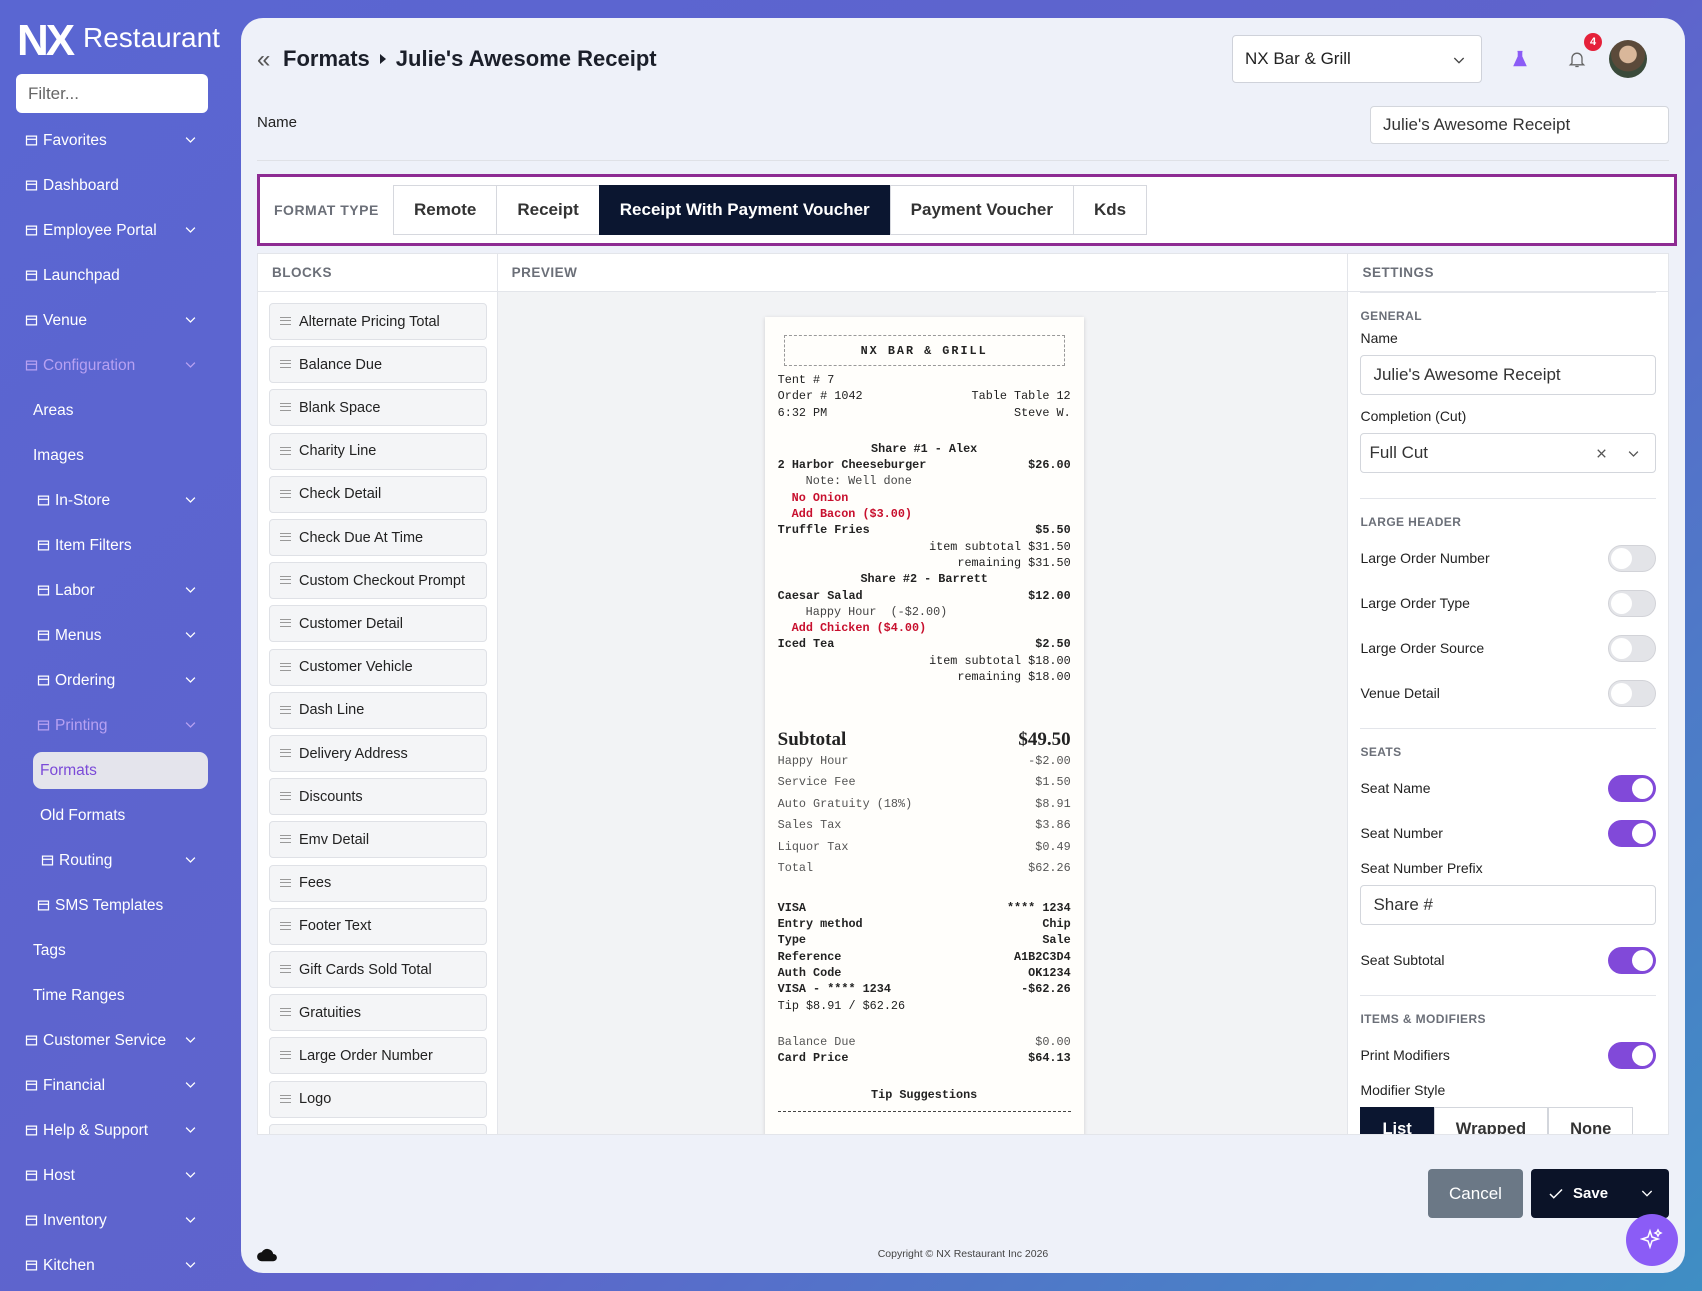  What do you see at coordinates (378, 1056) in the screenshot?
I see `block-item: Large Order Number` at bounding box center [378, 1056].